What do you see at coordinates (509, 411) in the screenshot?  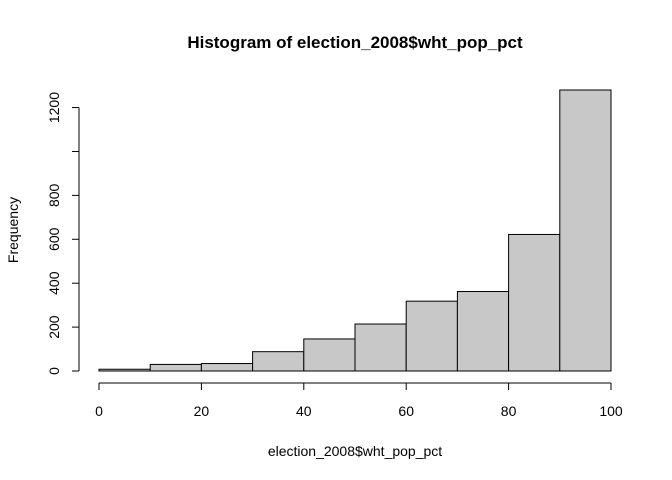 I see `x-tick-label-4: 80` at bounding box center [509, 411].